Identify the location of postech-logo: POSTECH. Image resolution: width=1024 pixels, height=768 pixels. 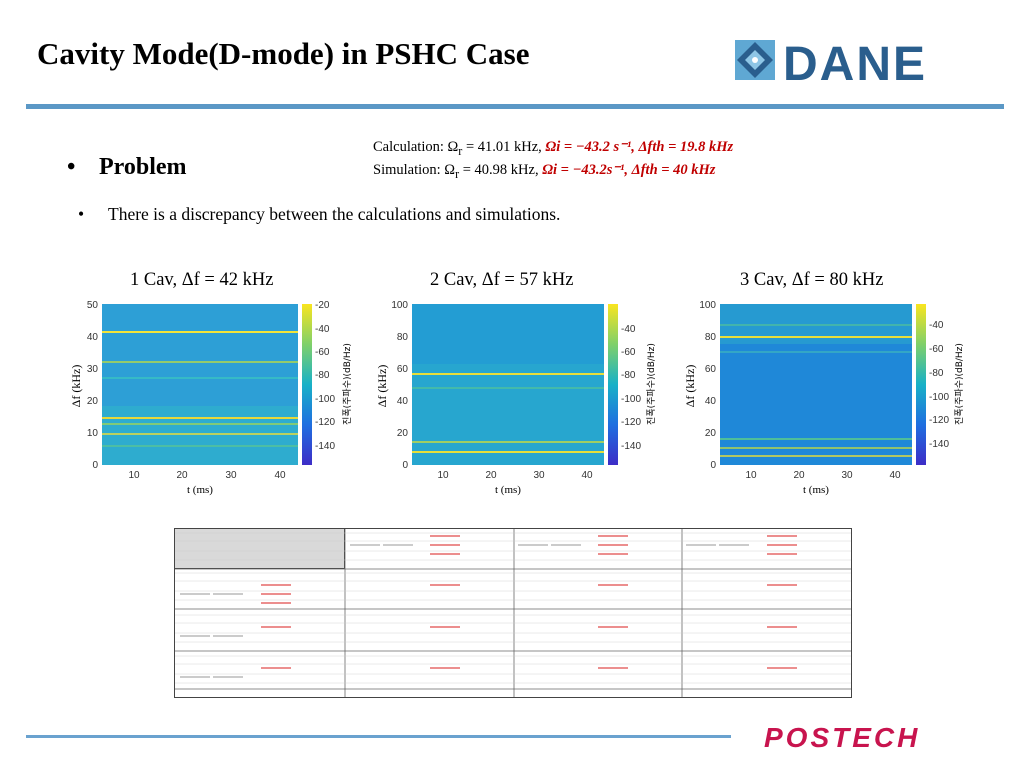
(842, 737).